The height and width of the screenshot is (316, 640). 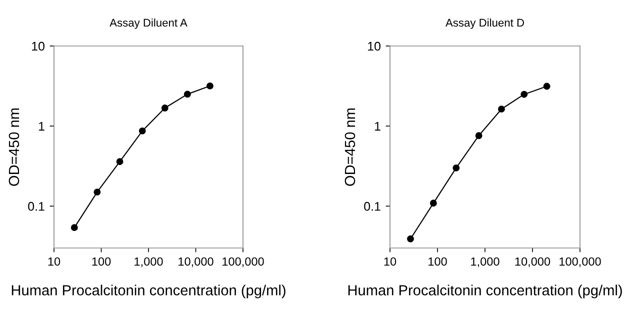 I want to click on chart-title: Assay Diluent A, so click(x=149, y=23).